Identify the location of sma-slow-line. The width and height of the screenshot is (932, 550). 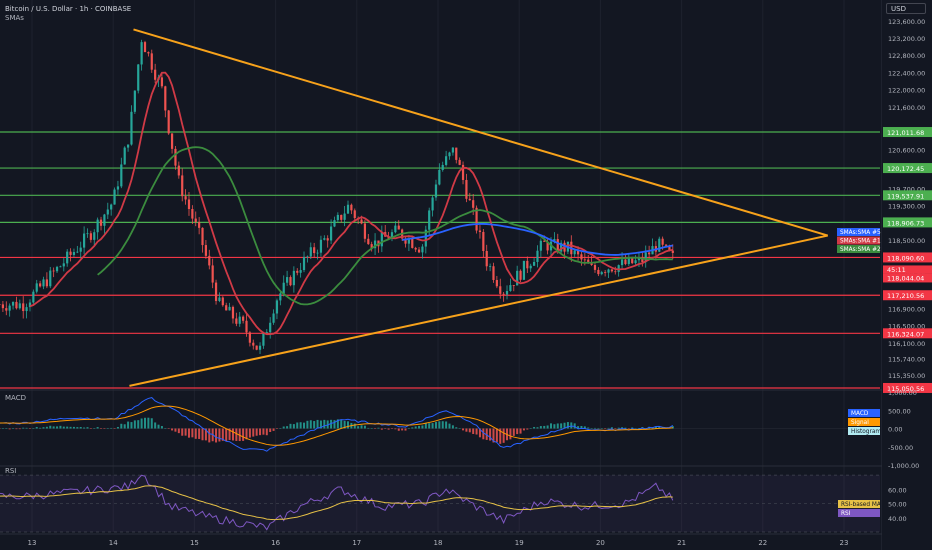
(537, 239).